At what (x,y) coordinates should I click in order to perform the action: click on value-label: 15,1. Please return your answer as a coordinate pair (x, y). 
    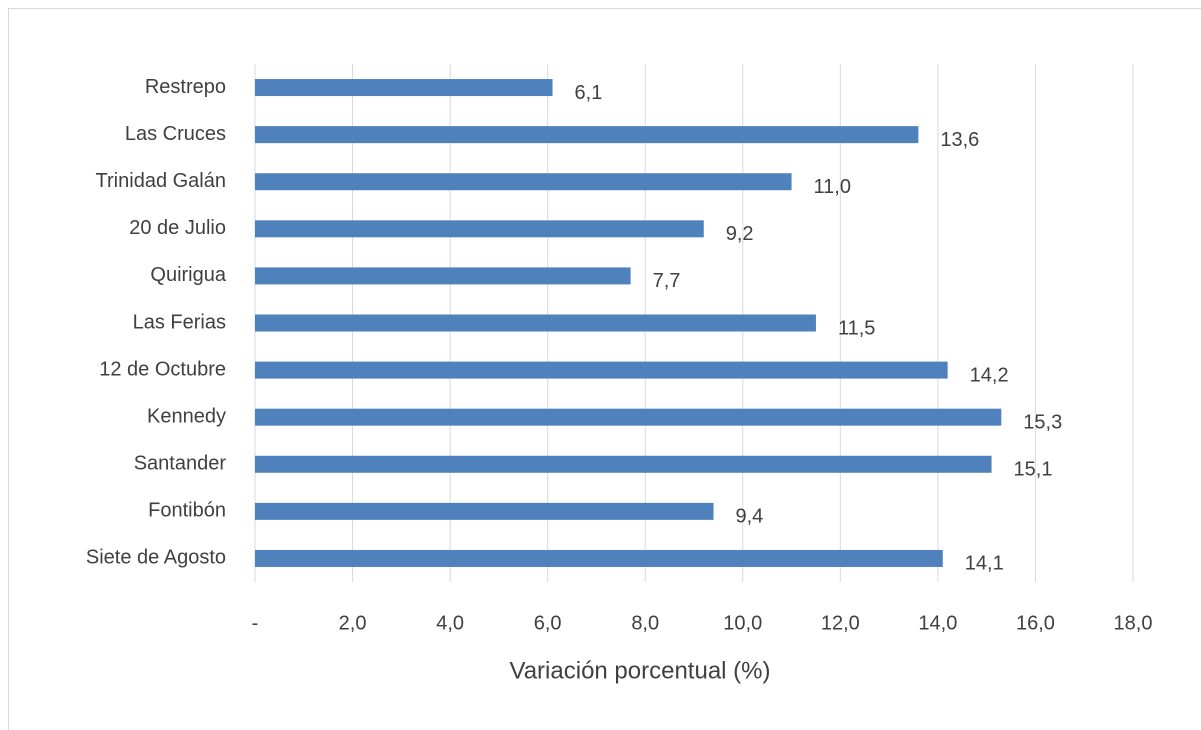
    Looking at the image, I should click on (1033, 470).